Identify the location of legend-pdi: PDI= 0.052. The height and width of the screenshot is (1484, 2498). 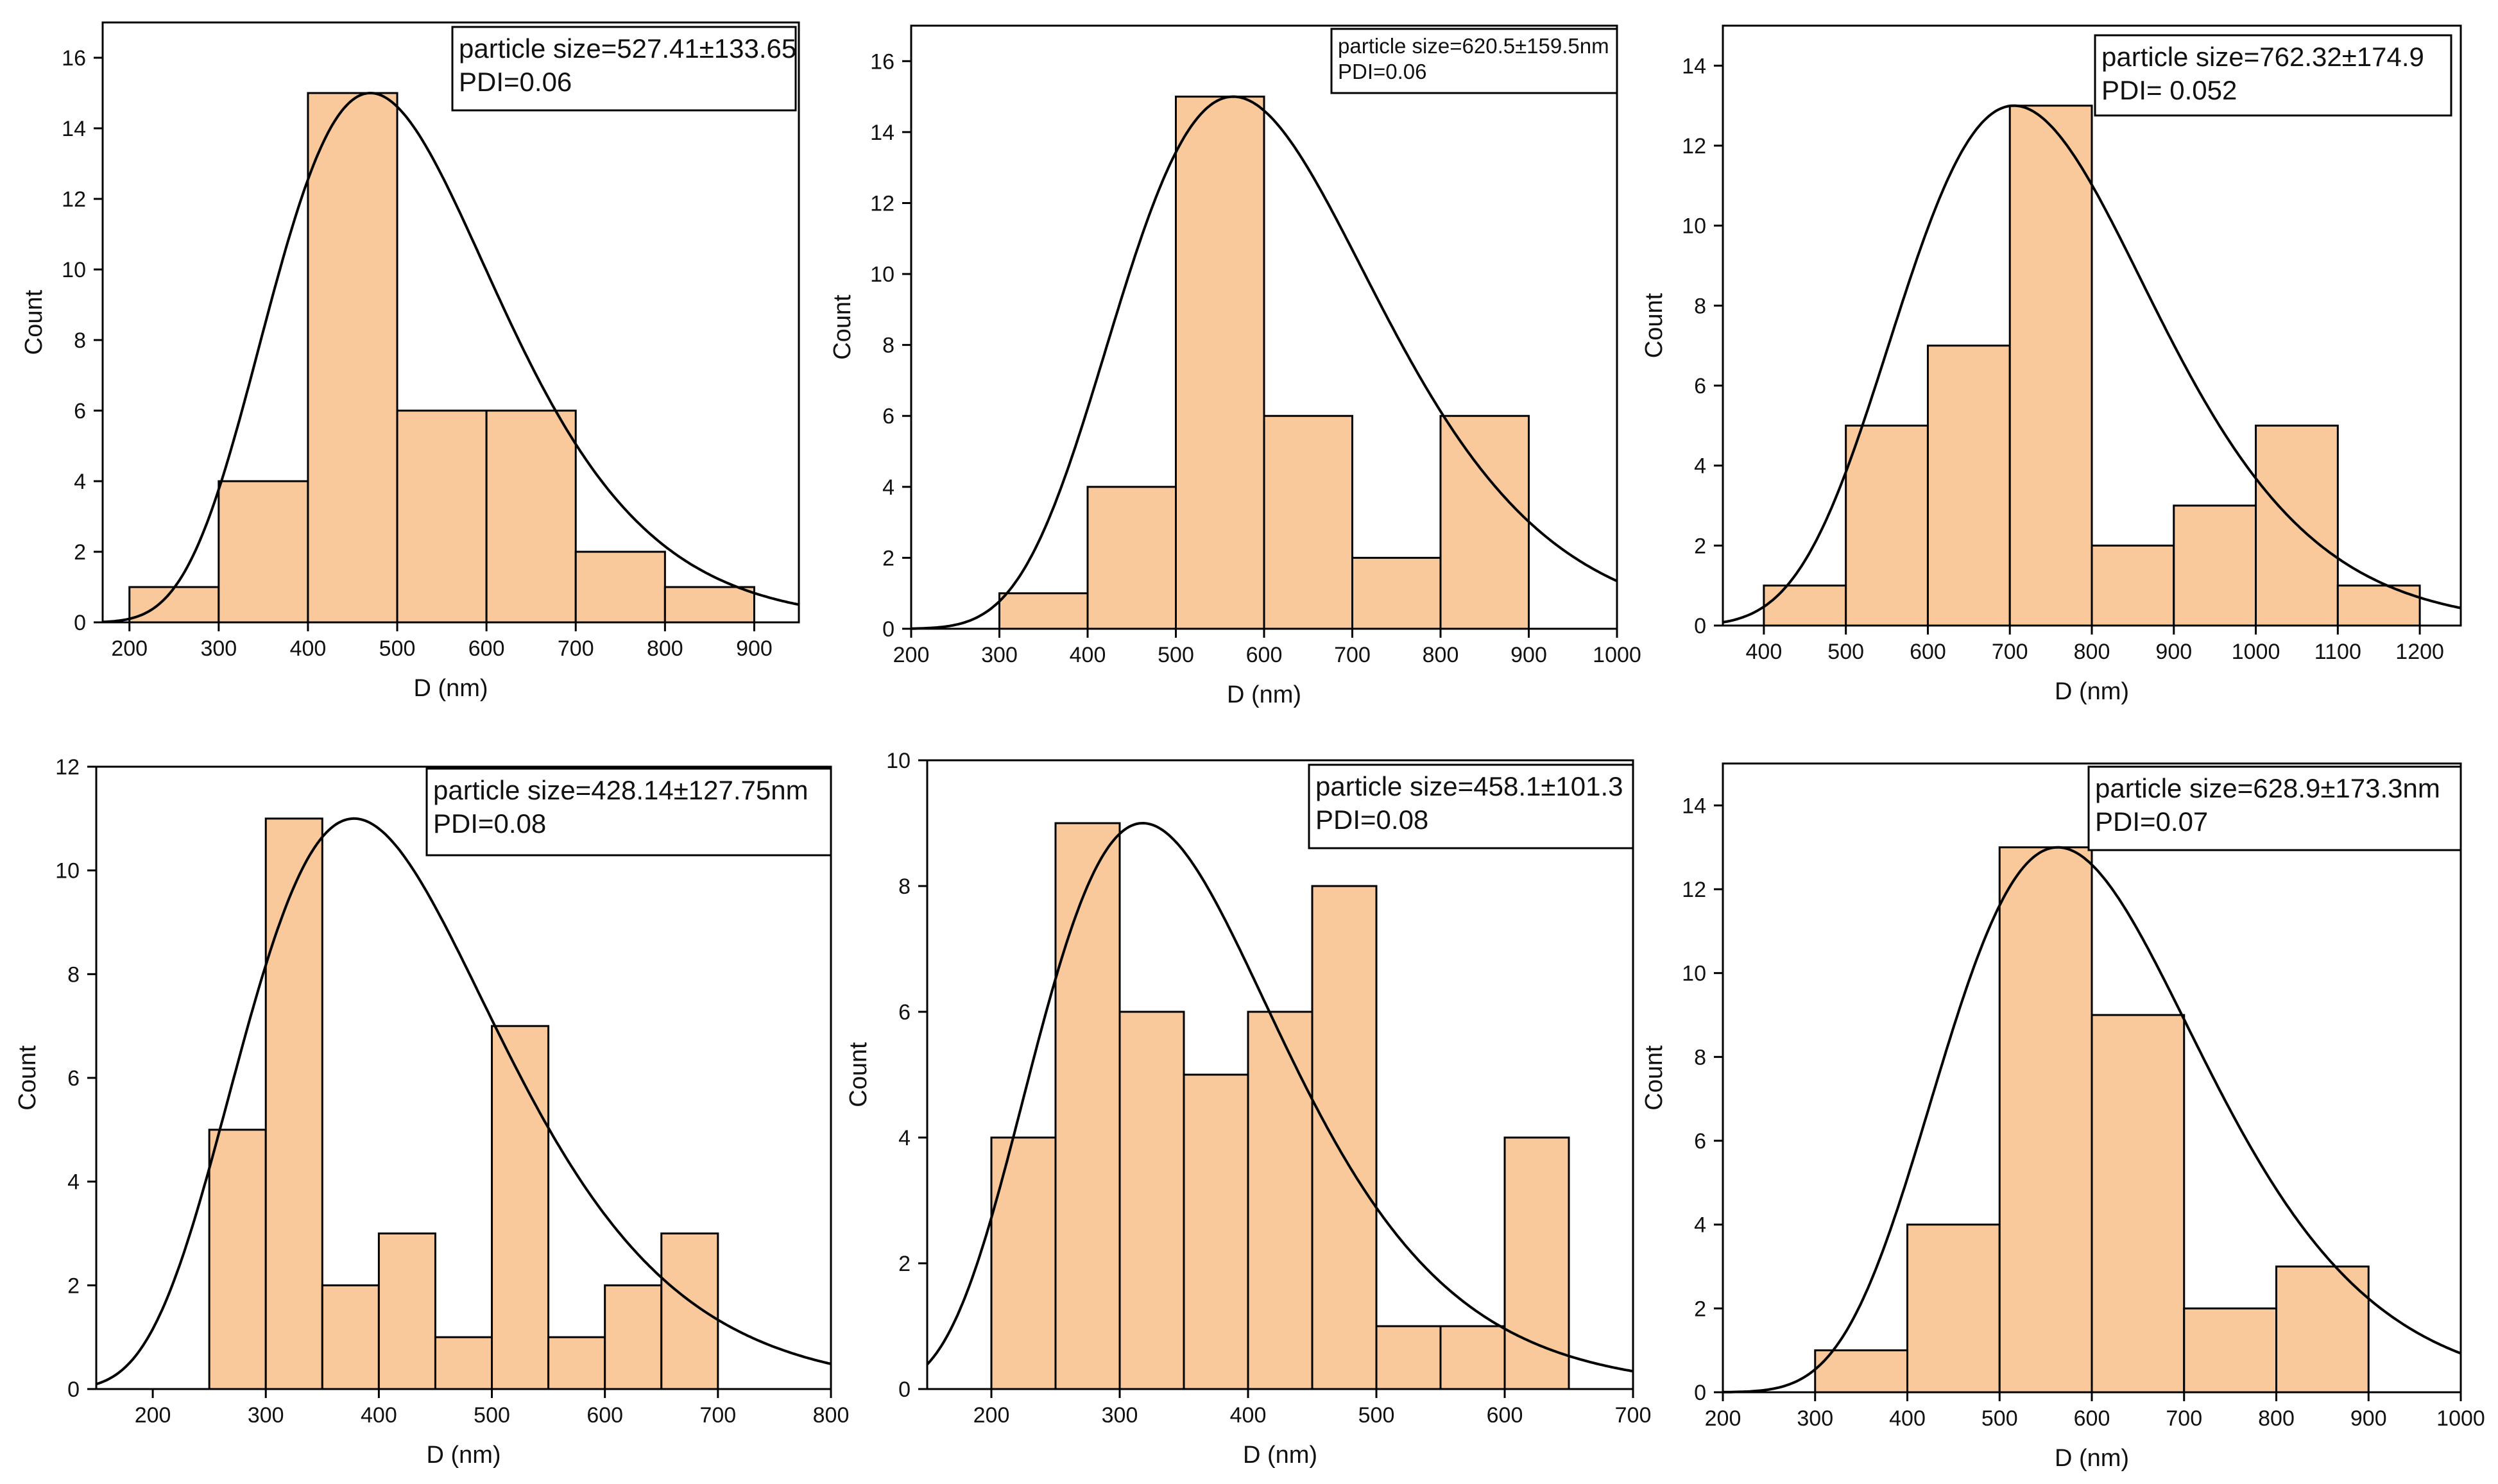
(2169, 90).